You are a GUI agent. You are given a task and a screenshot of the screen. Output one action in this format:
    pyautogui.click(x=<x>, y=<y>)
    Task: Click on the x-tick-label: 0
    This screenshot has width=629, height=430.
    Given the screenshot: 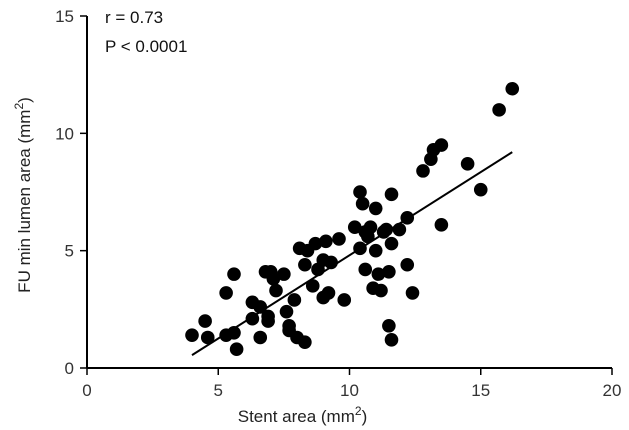 What is the action you would take?
    pyautogui.click(x=86, y=390)
    